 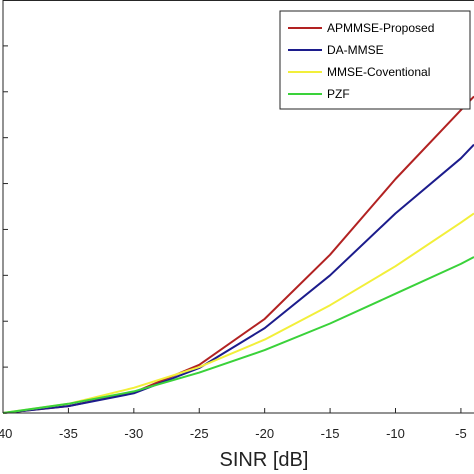 I want to click on x-axis-title: SINR [dB], so click(x=264, y=460).